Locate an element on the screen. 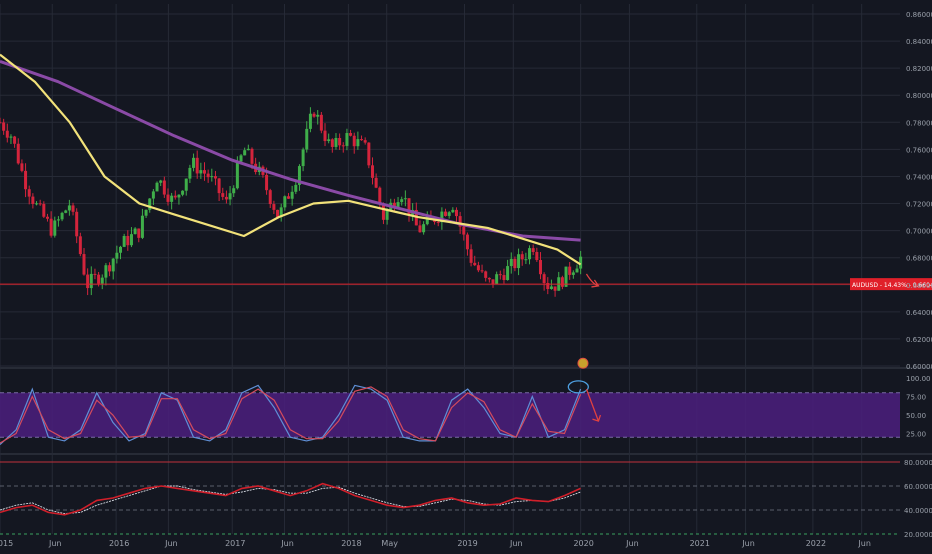 Image resolution: width=932 pixels, height=554 pixels. oscillator-panel is located at coordinates (450, 498).